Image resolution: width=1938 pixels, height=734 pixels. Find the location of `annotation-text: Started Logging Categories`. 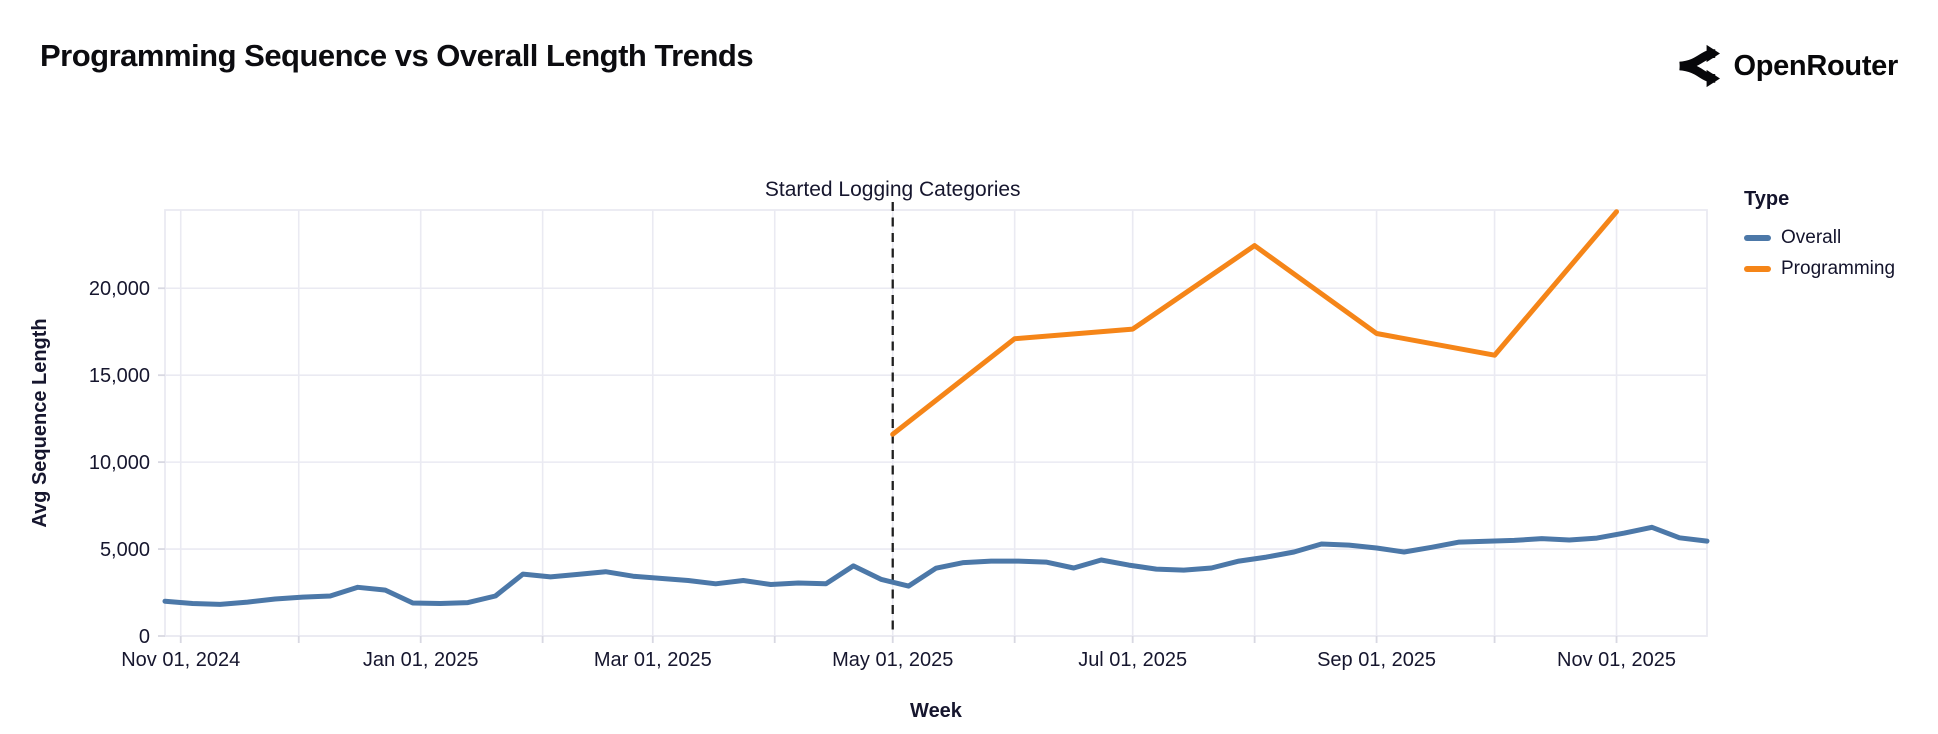

annotation-text: Started Logging Categories is located at coordinates (893, 189).